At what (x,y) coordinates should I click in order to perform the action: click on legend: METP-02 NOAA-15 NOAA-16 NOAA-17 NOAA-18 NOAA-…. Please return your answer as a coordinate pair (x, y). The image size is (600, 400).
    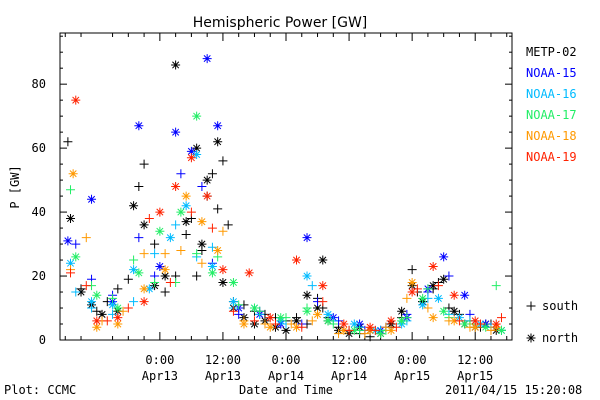
    Looking at the image, I should click on (551, 104).